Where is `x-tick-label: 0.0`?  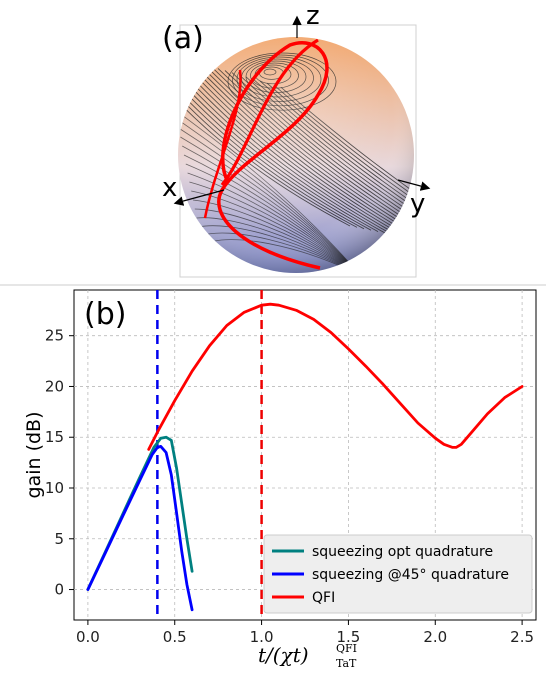
x-tick-label: 0.0 is located at coordinates (88, 637).